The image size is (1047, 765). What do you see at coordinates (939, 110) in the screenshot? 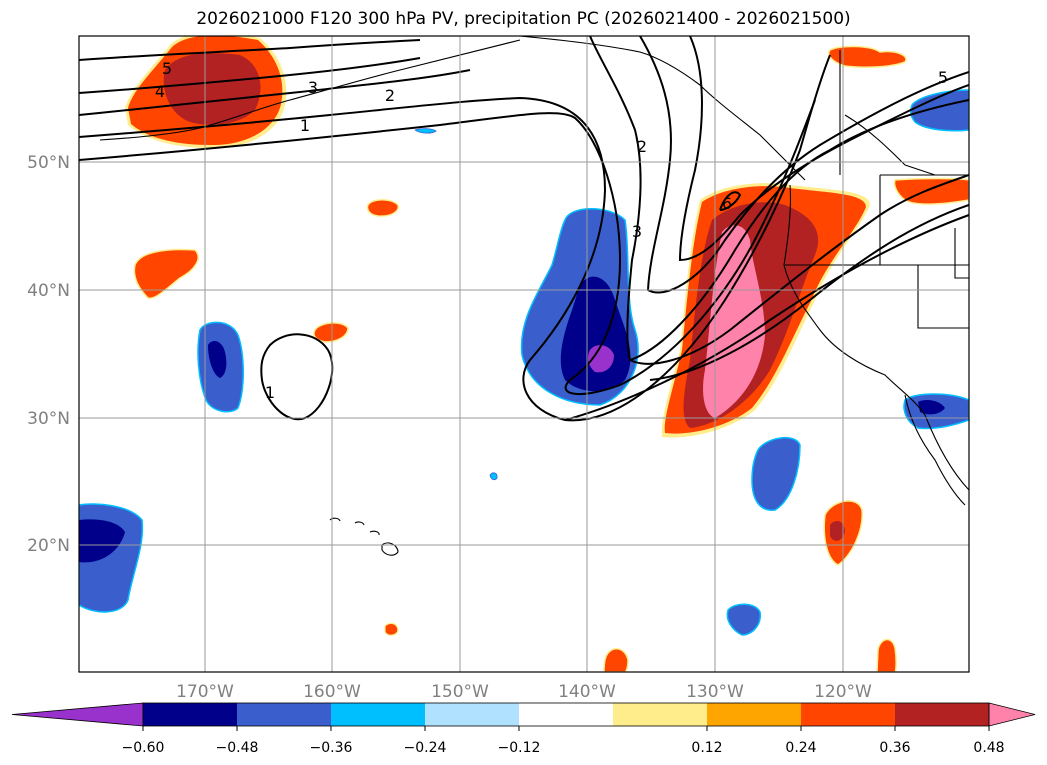
I see `negative-anomaly-ne` at bounding box center [939, 110].